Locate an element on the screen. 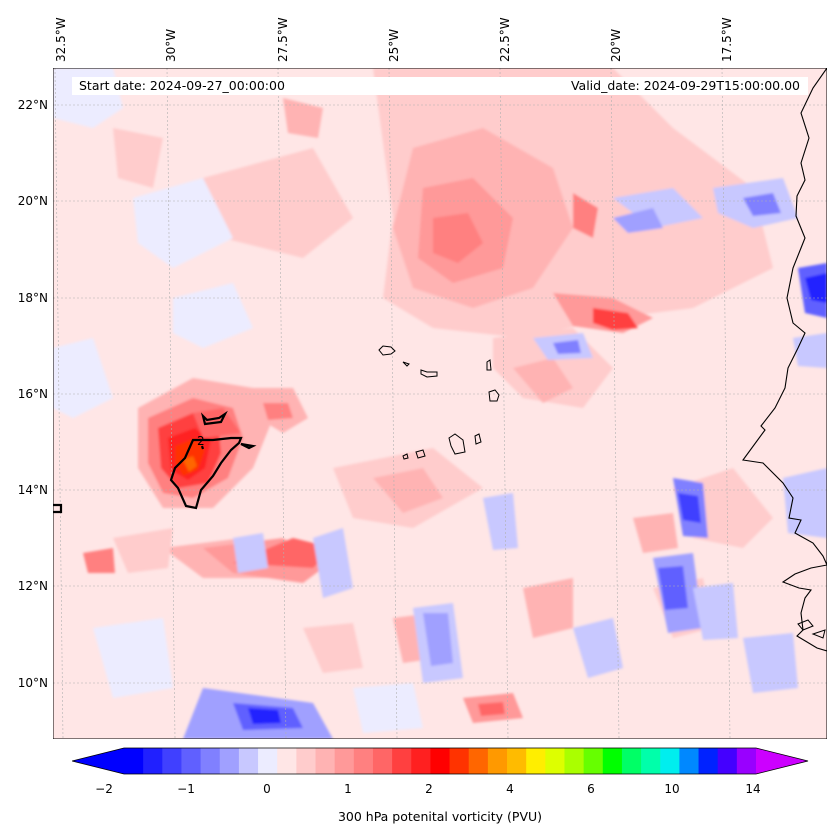 Image resolution: width=837 pixels, height=836 pixels. lat-label-16n: 16°N is located at coordinates (32, 394).